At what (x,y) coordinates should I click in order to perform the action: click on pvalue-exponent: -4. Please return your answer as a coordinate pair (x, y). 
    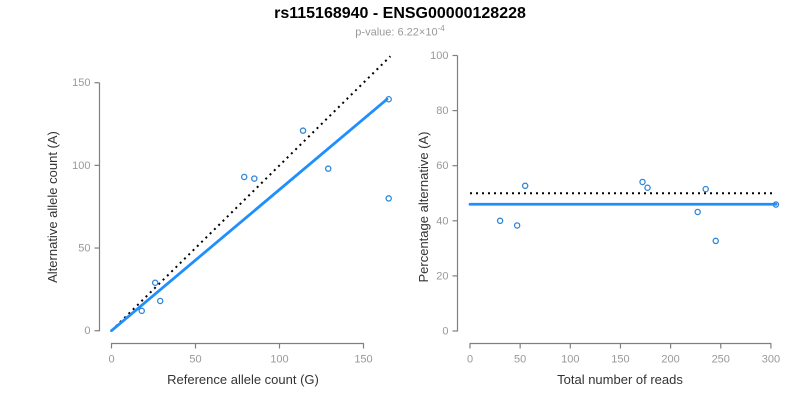
    Looking at the image, I should click on (441, 28).